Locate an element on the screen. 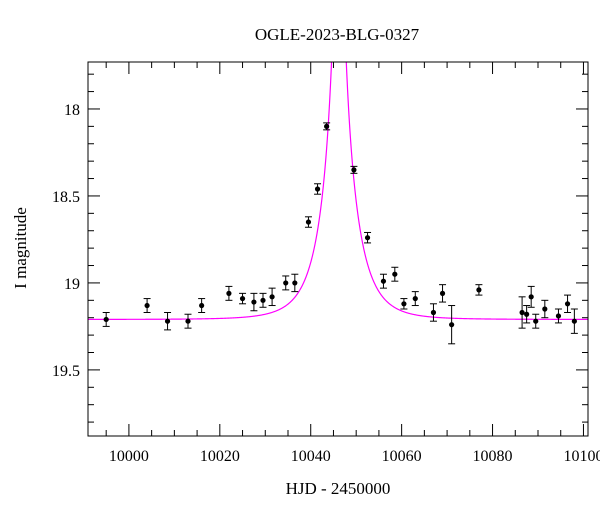  y-tick-label: 19.5 is located at coordinates (66, 371).